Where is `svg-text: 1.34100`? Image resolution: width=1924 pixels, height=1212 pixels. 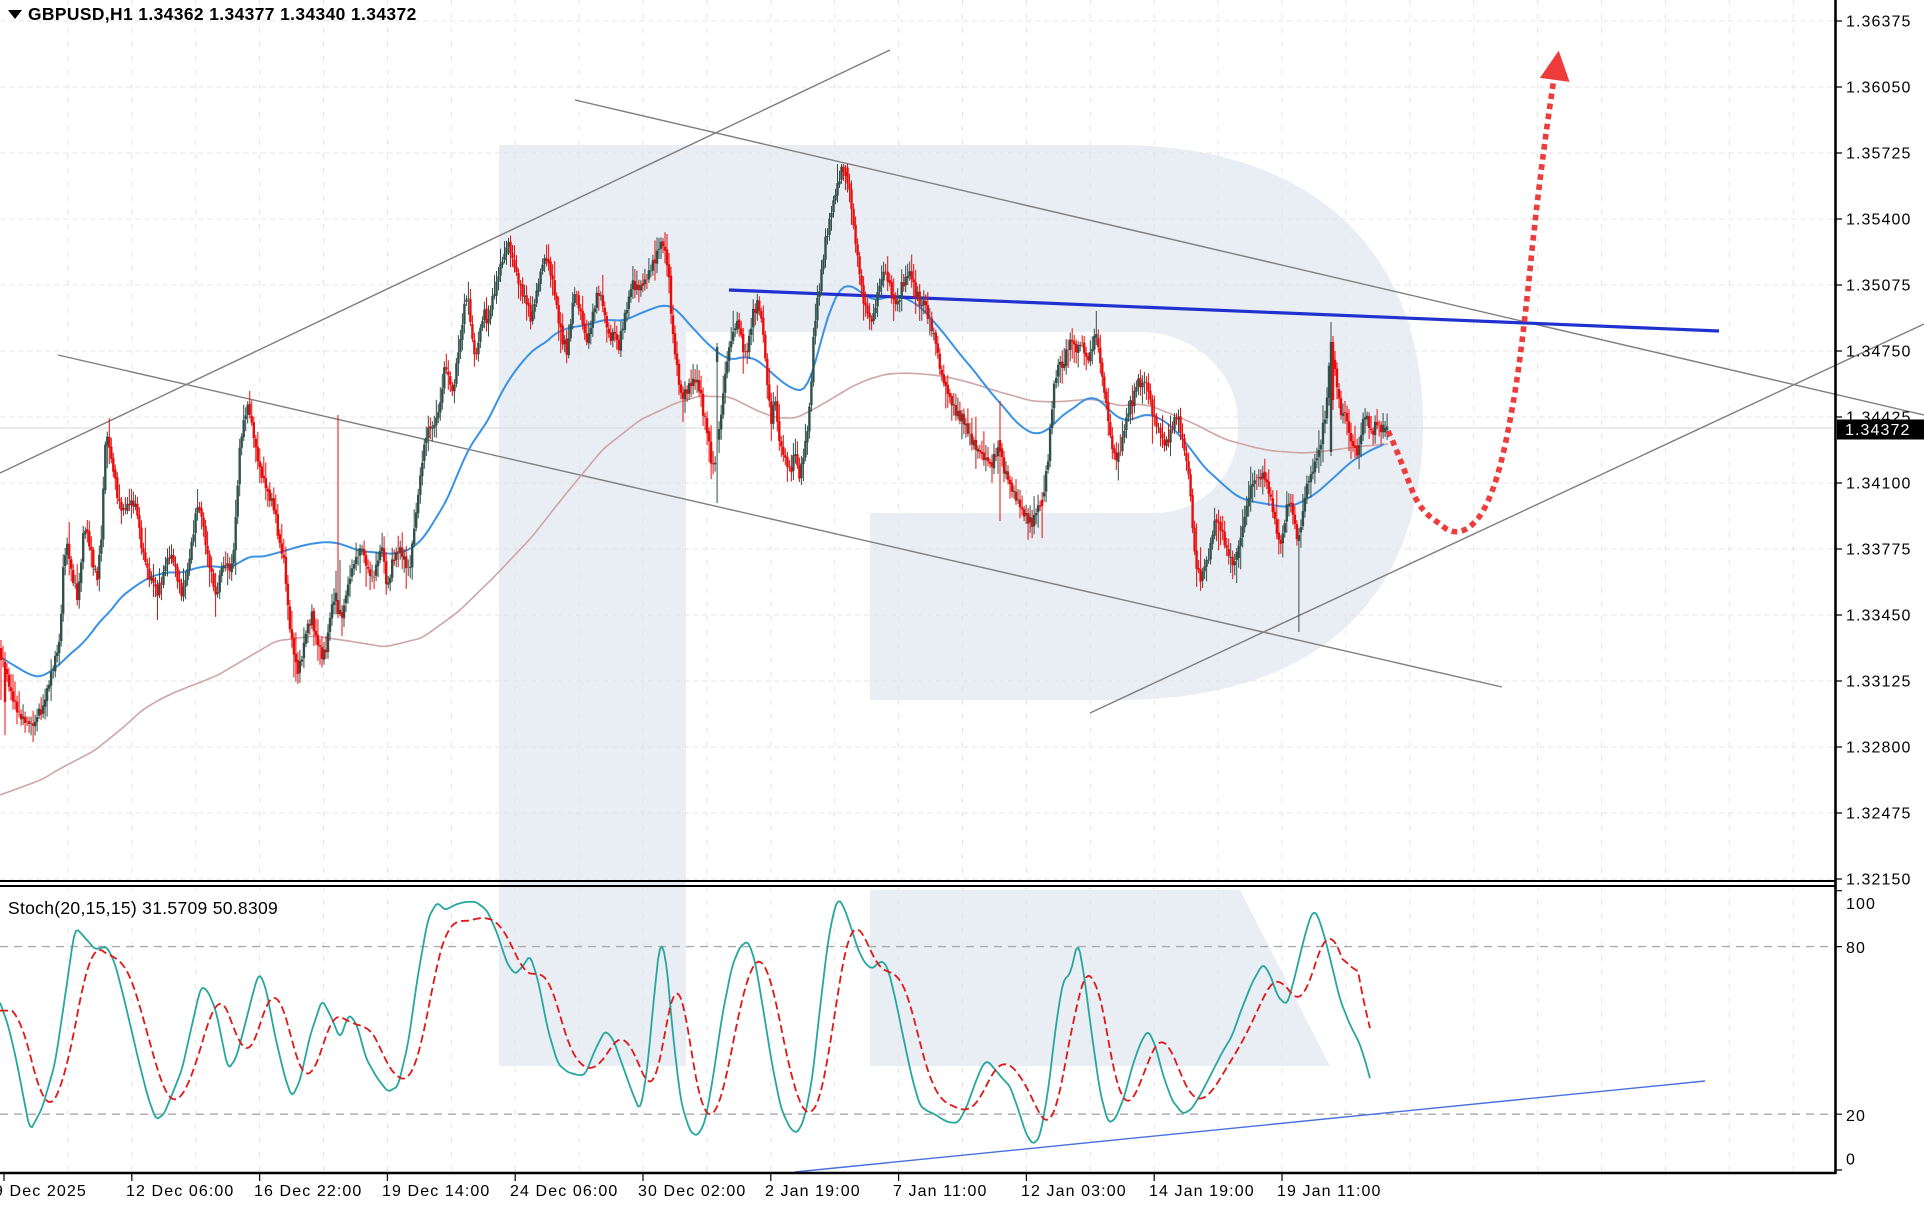 svg-text: 1.34100 is located at coordinates (1879, 484).